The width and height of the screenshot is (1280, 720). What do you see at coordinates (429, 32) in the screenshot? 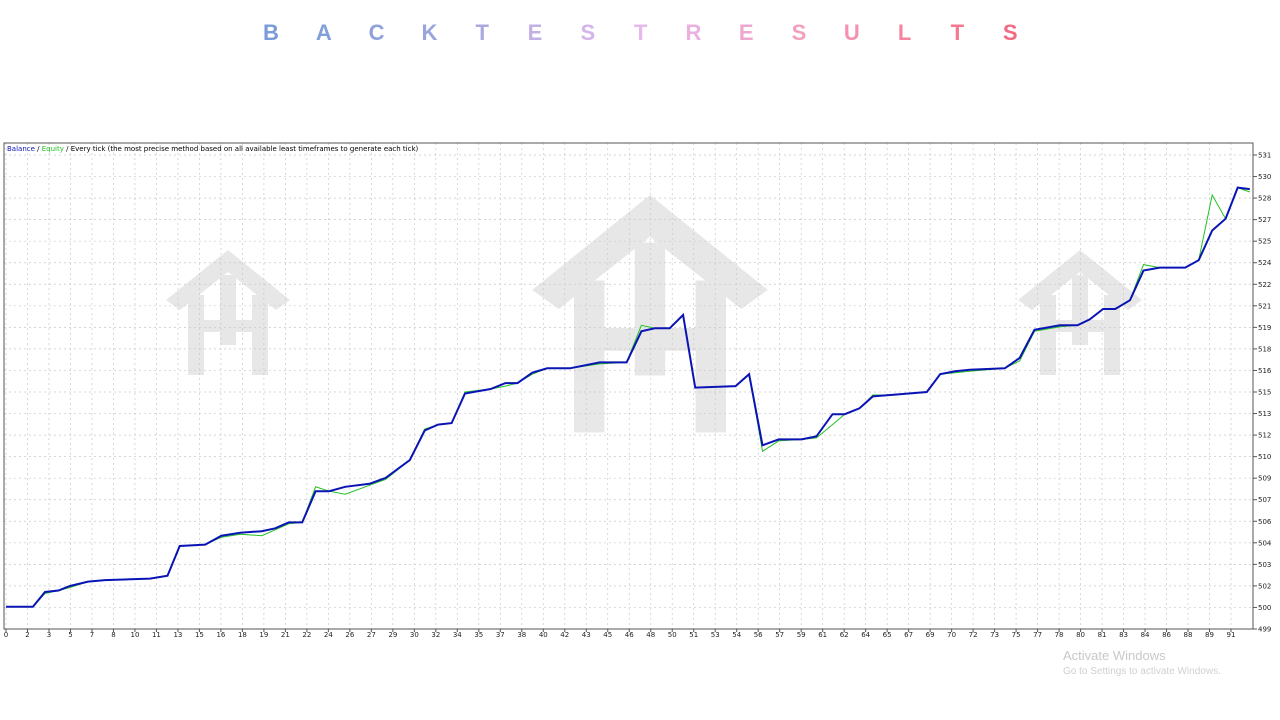
I see `title-letter: K` at bounding box center [429, 32].